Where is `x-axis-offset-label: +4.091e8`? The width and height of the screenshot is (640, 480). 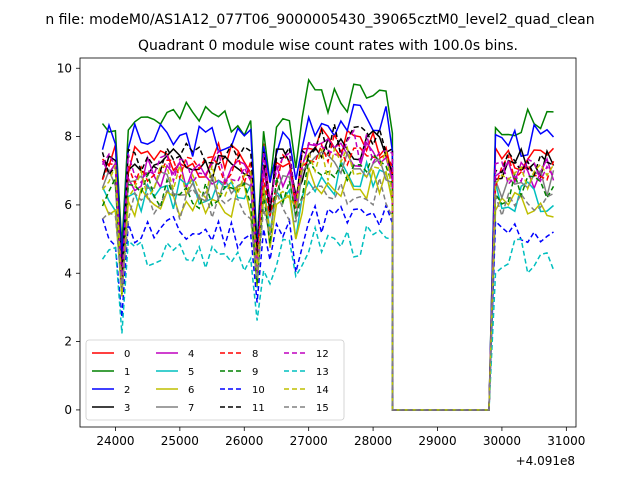
x-axis-offset-label: +4.091e8 is located at coordinates (545, 461).